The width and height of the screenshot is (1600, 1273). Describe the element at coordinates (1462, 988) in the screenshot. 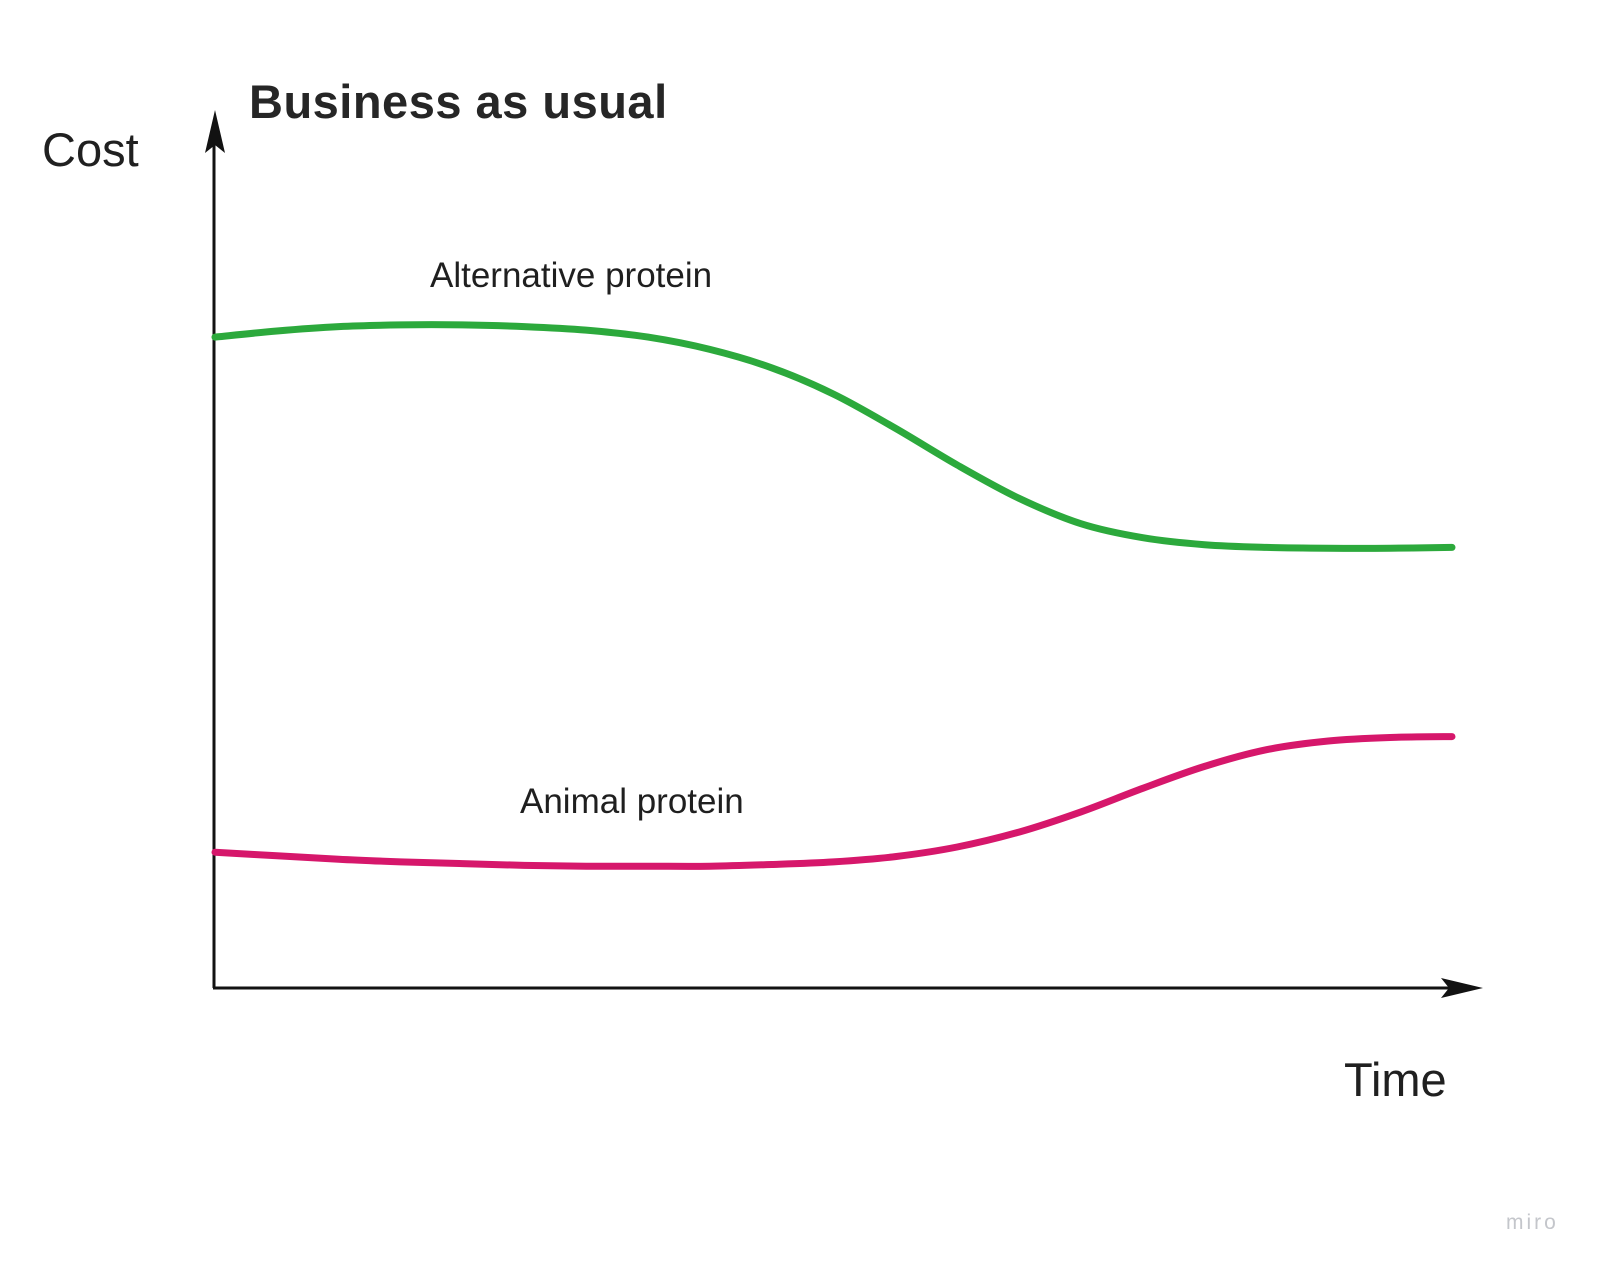

I see `x-axis-arrowhead-icon` at that location.